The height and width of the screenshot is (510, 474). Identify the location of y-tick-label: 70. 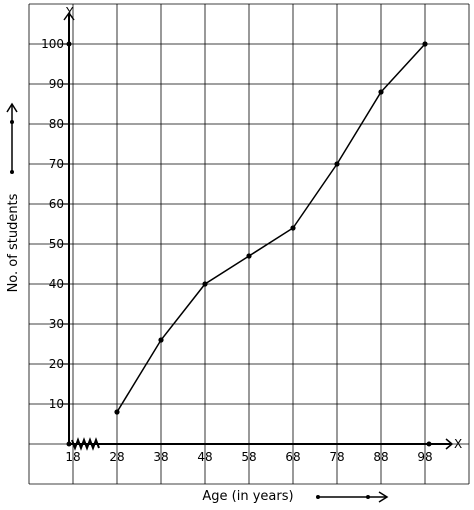
(56, 164).